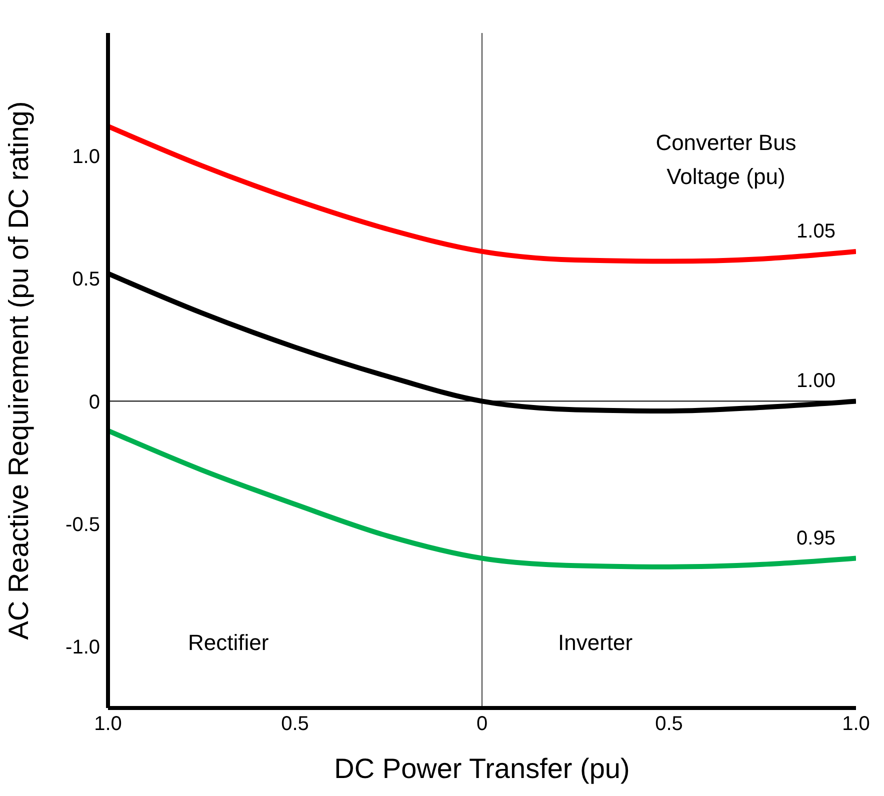  Describe the element at coordinates (816, 538) in the screenshot. I see `series-label: 0.95` at that location.